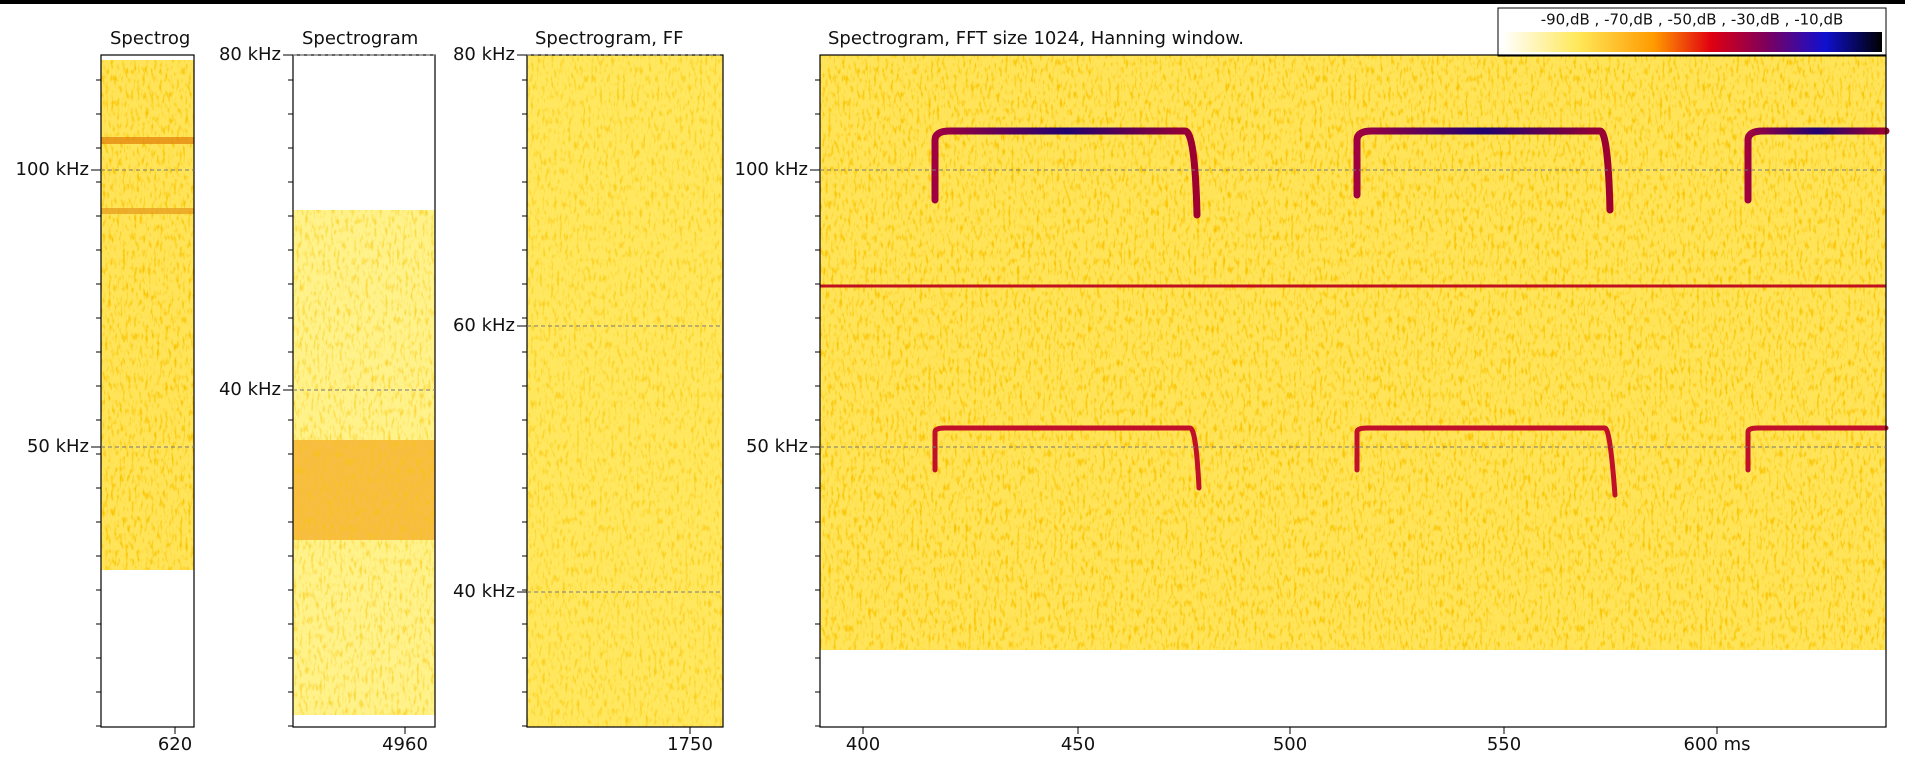 The width and height of the screenshot is (1905, 758). I want to click on panel-title: Spectrog, so click(150, 38).